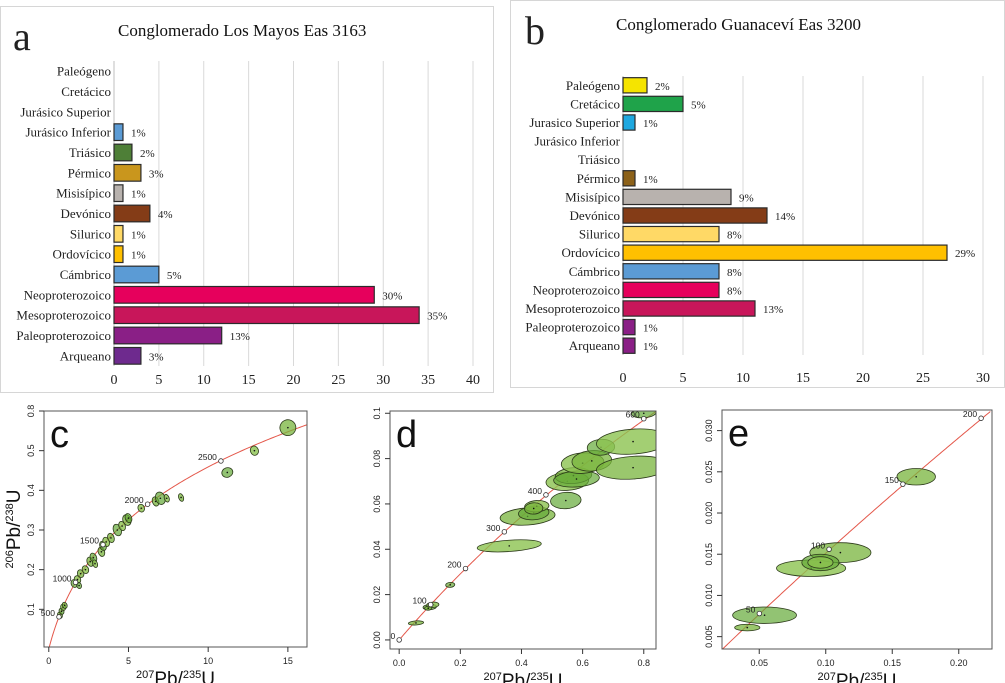 The image size is (1005, 683). What do you see at coordinates (240, 337) in the screenshot?
I see `data-label: 13%` at bounding box center [240, 337].